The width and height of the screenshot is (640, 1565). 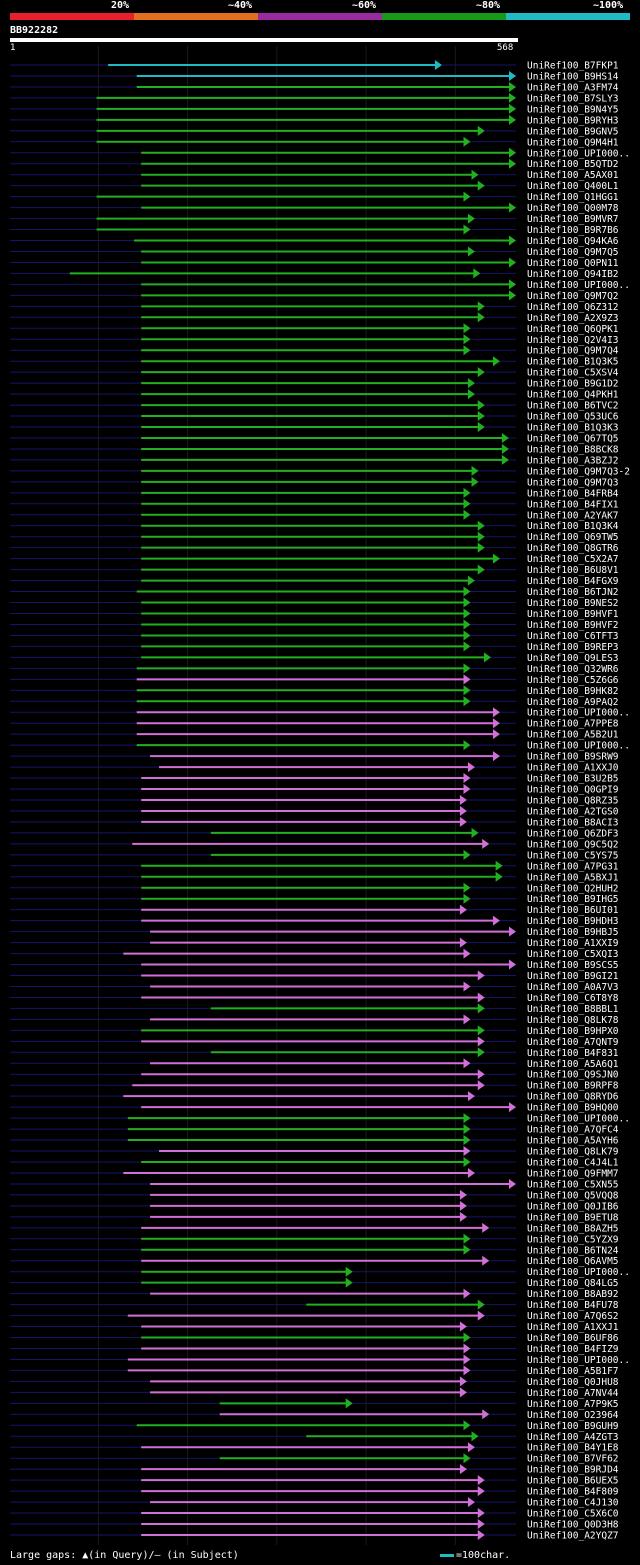 I want to click on hit-label: UniRef100_B9HBJ5, so click(x=573, y=932).